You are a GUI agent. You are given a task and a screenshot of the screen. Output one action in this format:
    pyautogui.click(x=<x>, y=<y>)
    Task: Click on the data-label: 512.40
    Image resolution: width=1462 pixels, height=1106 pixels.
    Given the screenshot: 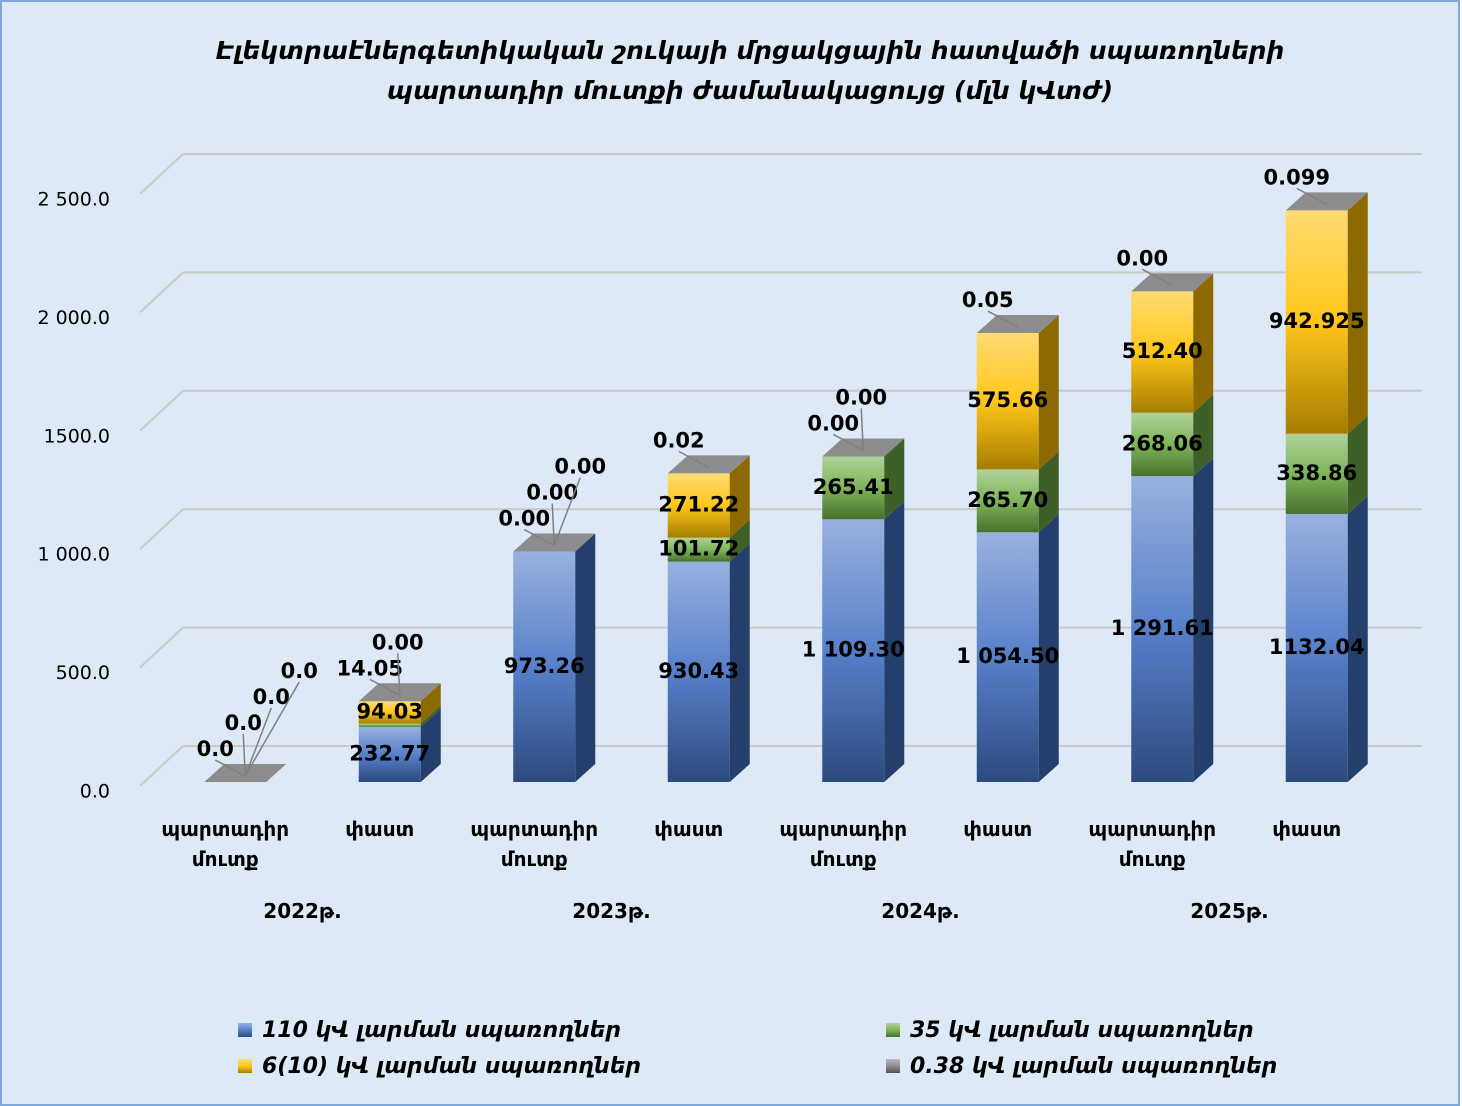 What is the action you would take?
    pyautogui.click(x=1162, y=351)
    